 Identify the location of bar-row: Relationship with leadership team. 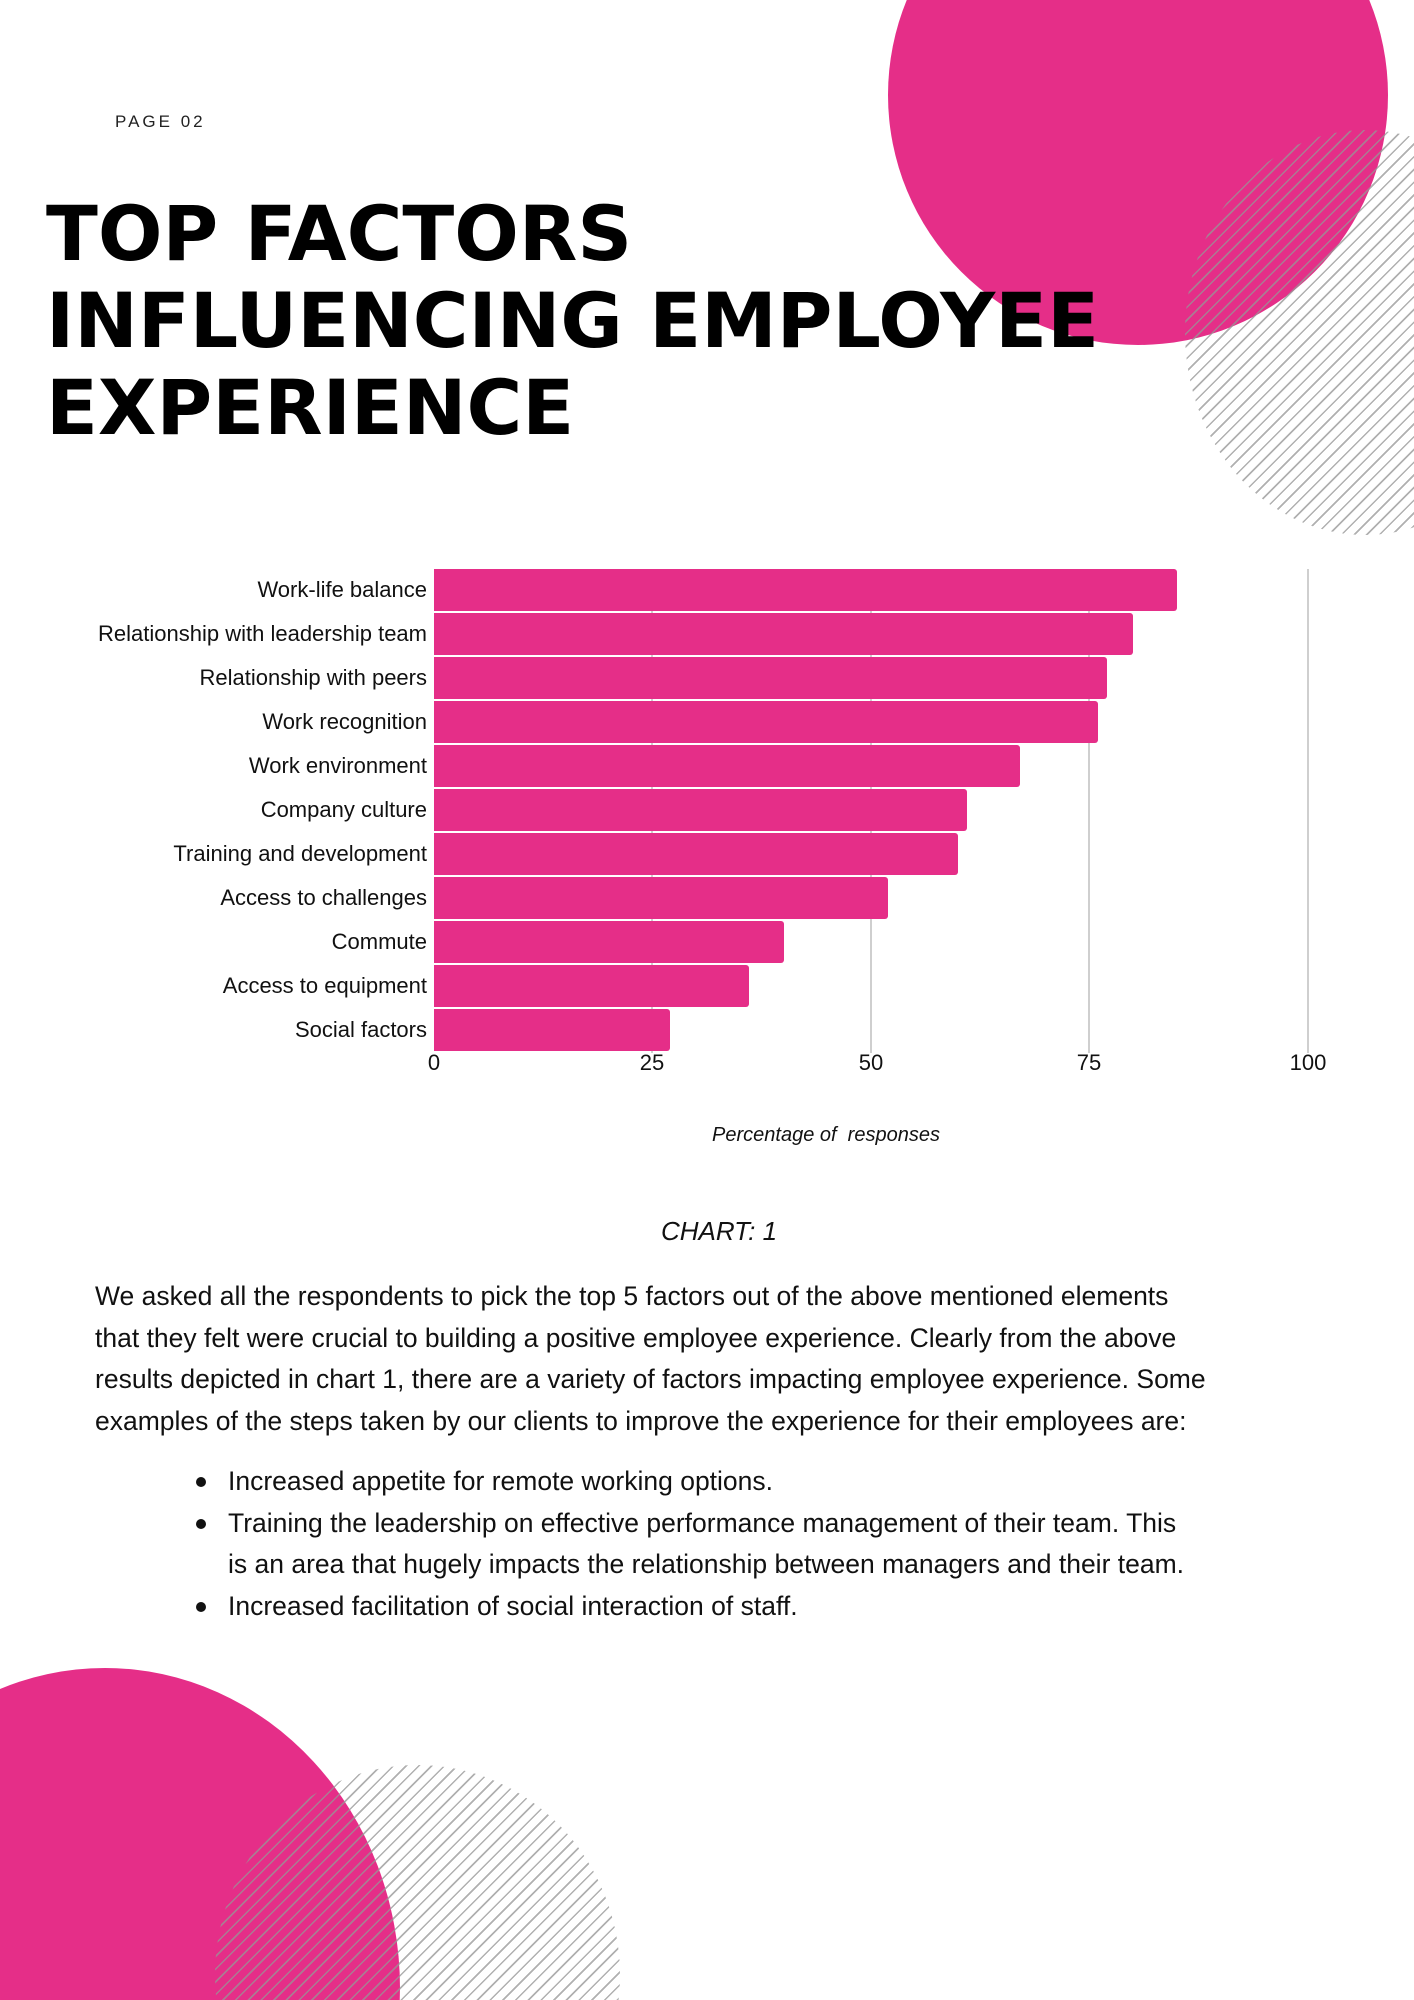
(707, 634).